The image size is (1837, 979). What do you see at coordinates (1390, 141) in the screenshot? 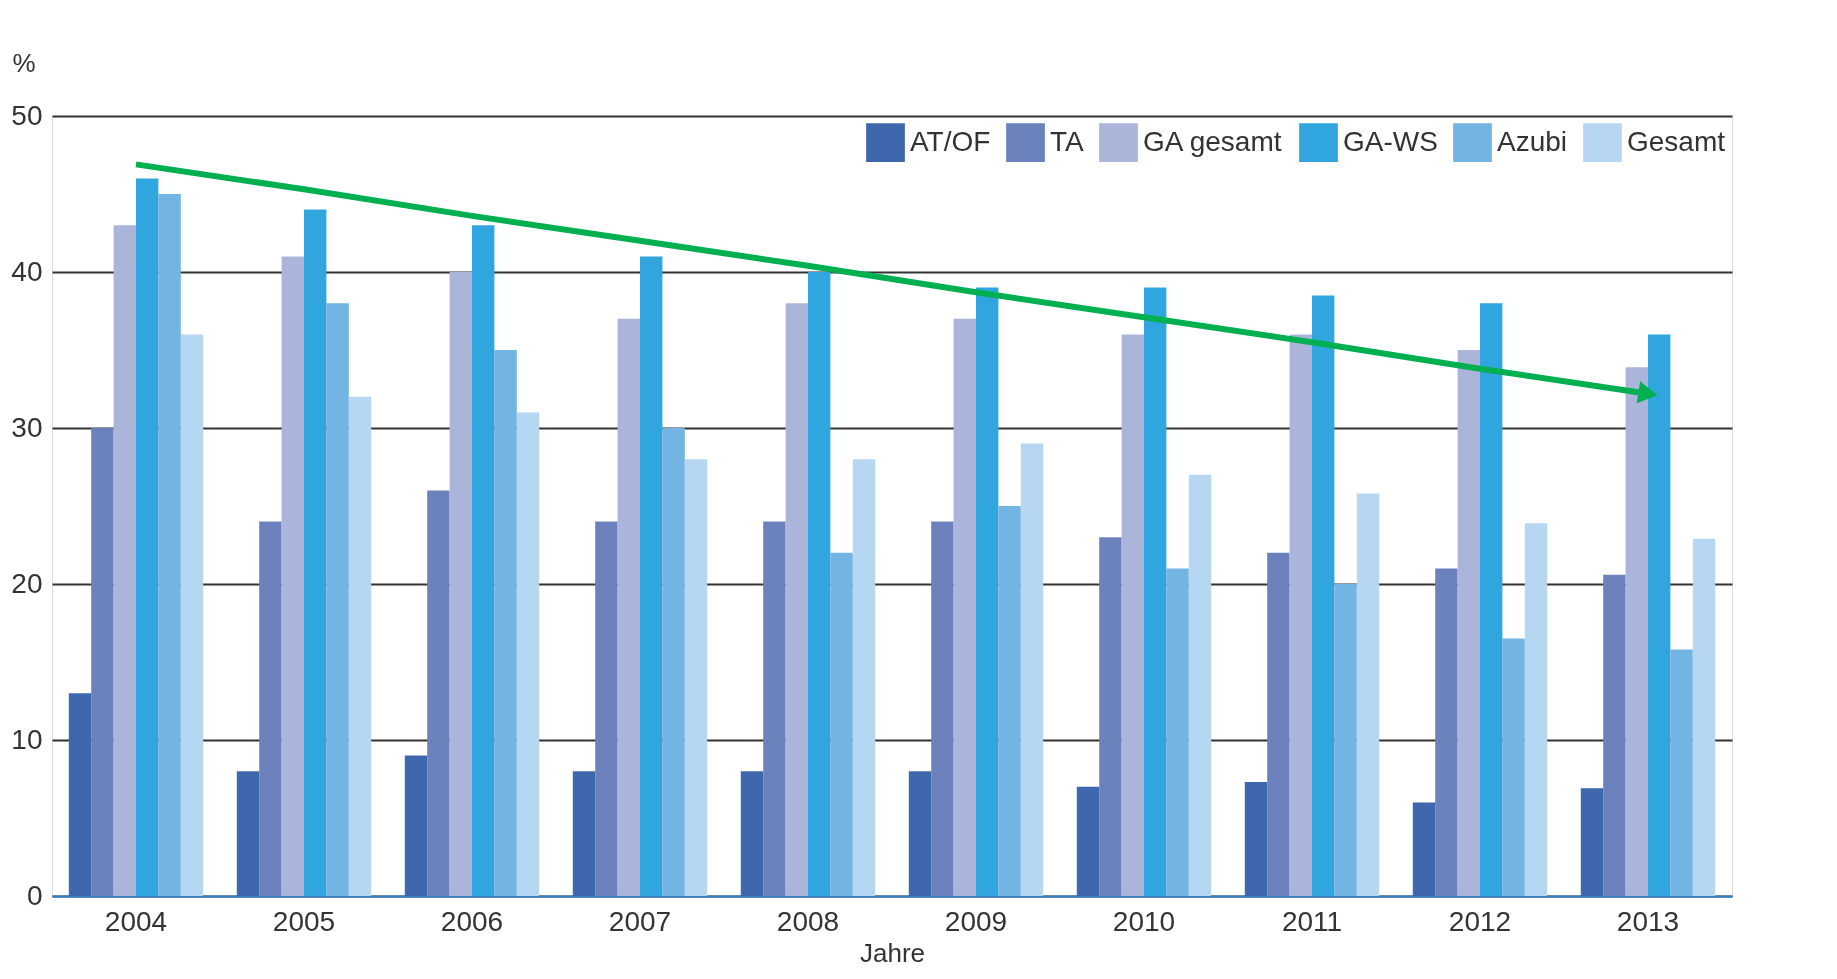
I see `legend-label: GA-WS` at bounding box center [1390, 141].